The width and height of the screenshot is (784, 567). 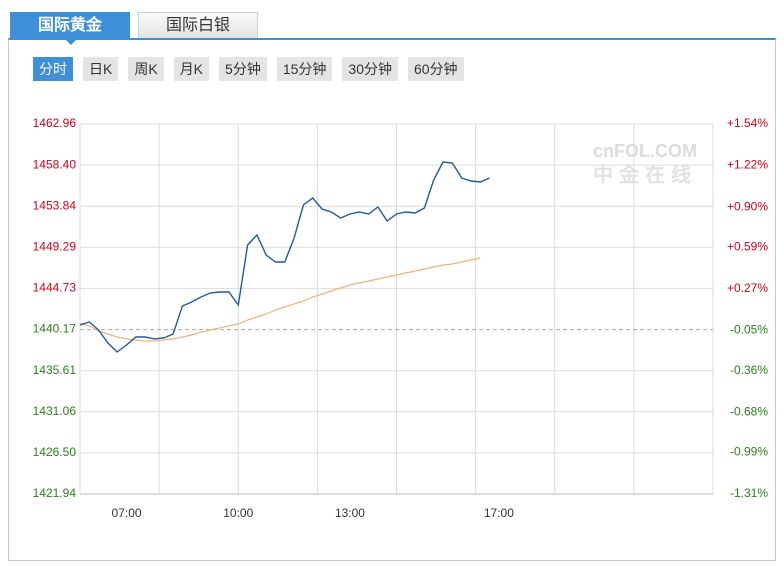 I want to click on y2-tick-label: +0.27%, so click(x=747, y=288).